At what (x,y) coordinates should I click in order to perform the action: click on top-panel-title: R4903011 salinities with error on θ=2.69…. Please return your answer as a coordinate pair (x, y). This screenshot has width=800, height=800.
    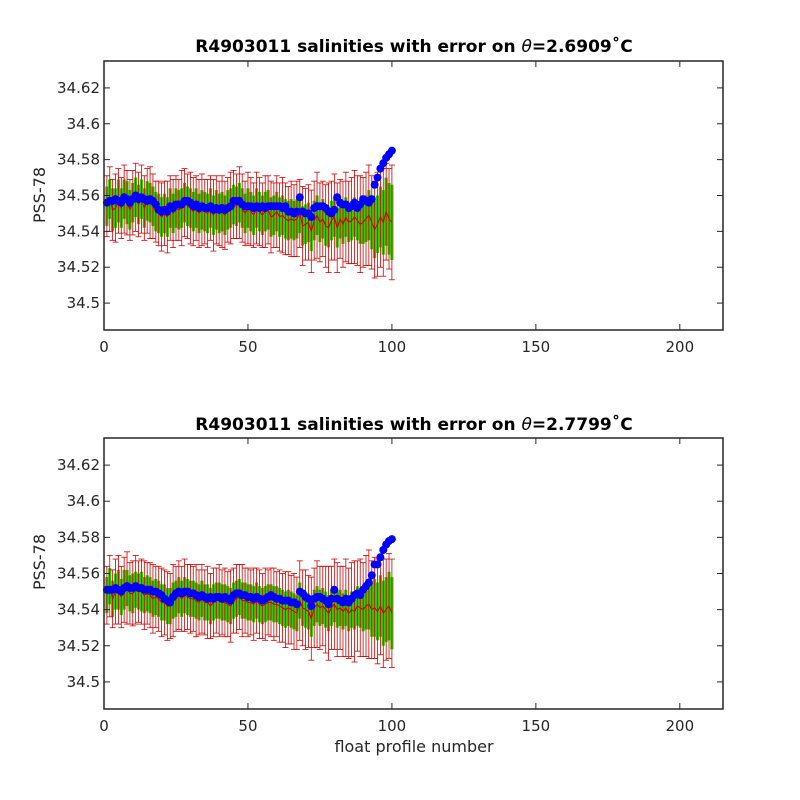
    Looking at the image, I should click on (413, 46).